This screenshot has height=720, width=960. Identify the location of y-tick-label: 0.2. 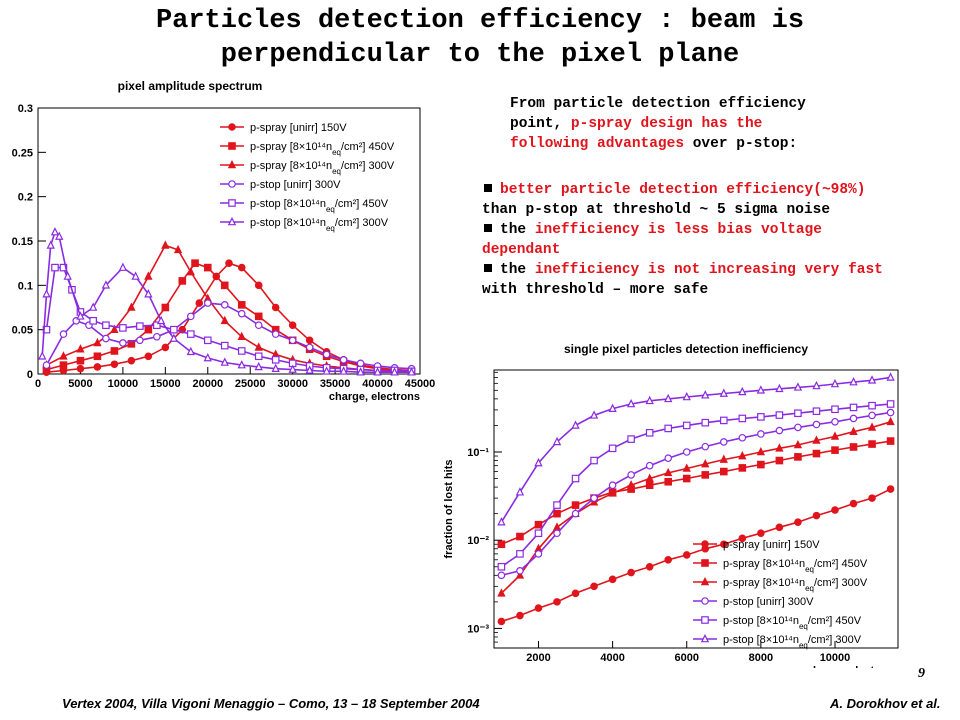
(25, 198).